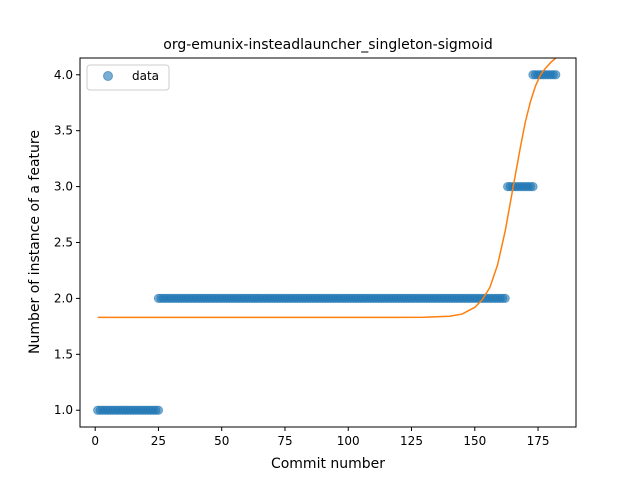 The height and width of the screenshot is (480, 640). I want to click on legend-marker-data, so click(108, 76).